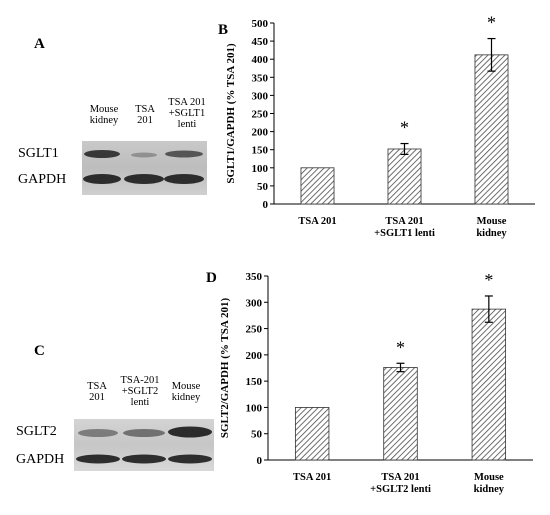 Image resolution: width=550 pixels, height=515 pixels. I want to click on y-tick-label: 400, so click(260, 60).